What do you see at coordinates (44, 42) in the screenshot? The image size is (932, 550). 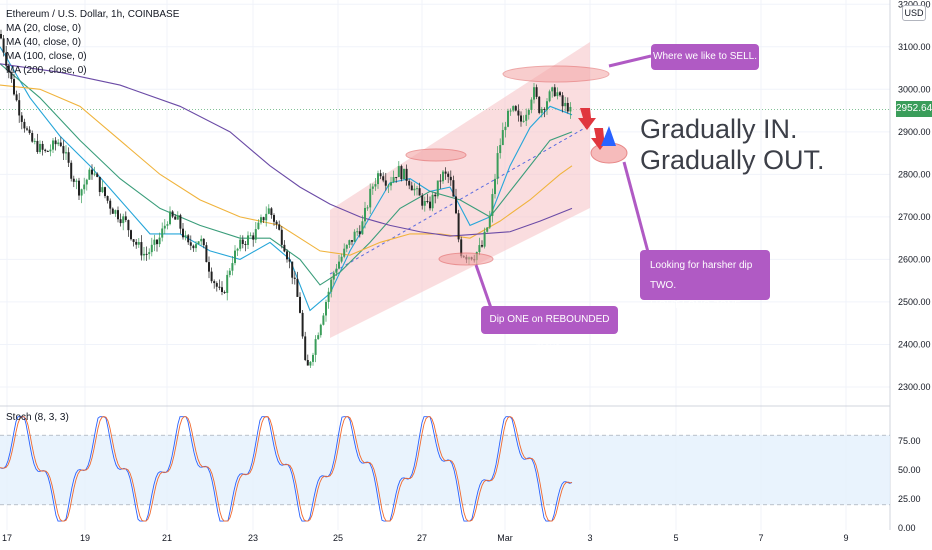 I see `ma-40-label: MA (40, close, 0)` at bounding box center [44, 42].